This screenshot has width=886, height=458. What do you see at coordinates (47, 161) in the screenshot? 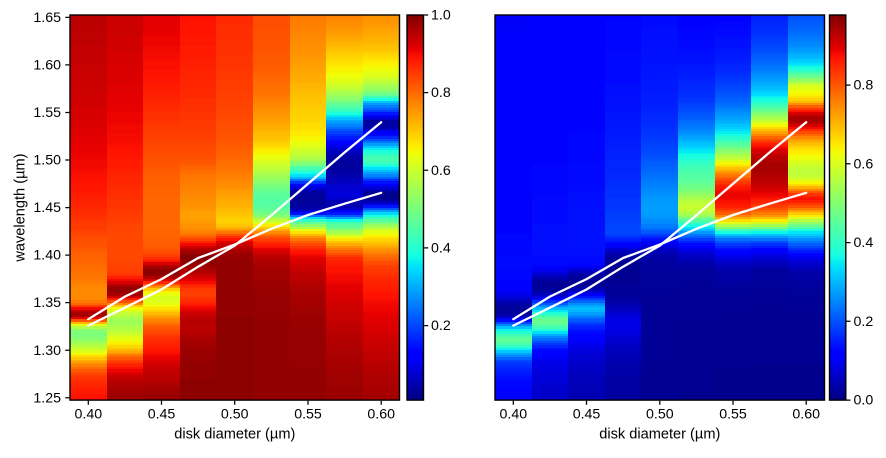
I see `svg-text: 1.50` at bounding box center [47, 161].